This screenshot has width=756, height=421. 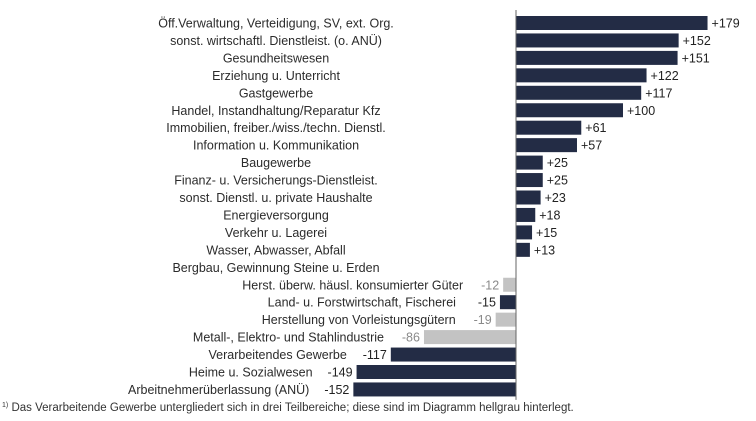 What do you see at coordinates (276, 163) in the screenshot?
I see `category-label: Baugewerbe` at bounding box center [276, 163].